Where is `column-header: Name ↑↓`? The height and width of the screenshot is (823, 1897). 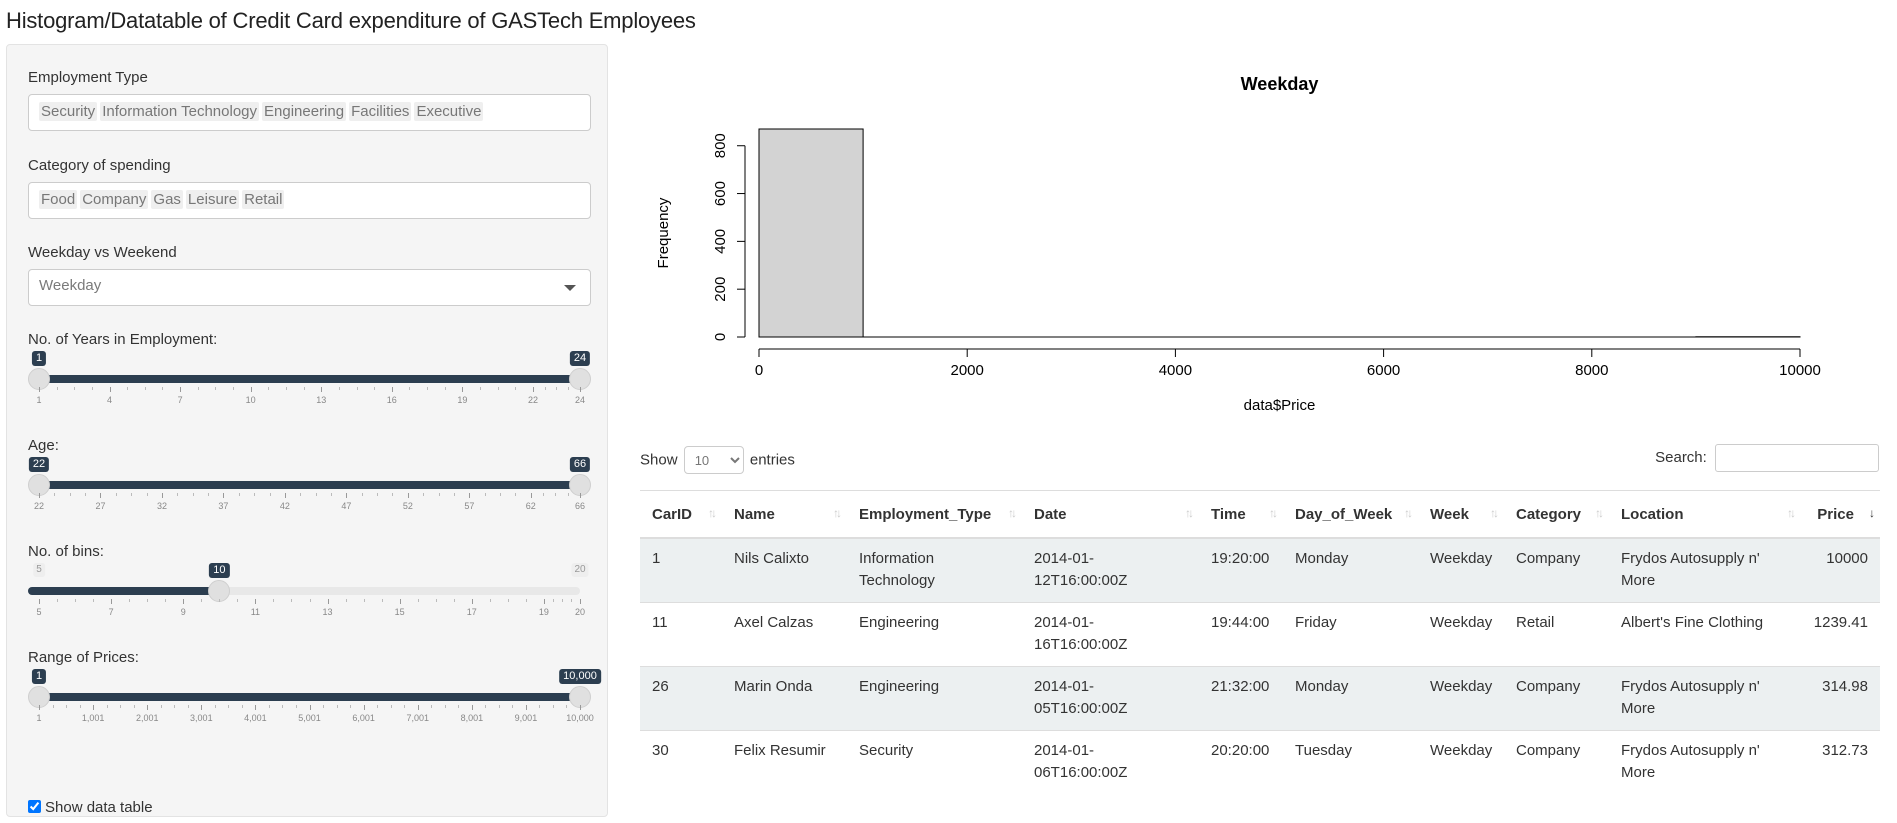
column-header: Name ↑↓ is located at coordinates (784, 514).